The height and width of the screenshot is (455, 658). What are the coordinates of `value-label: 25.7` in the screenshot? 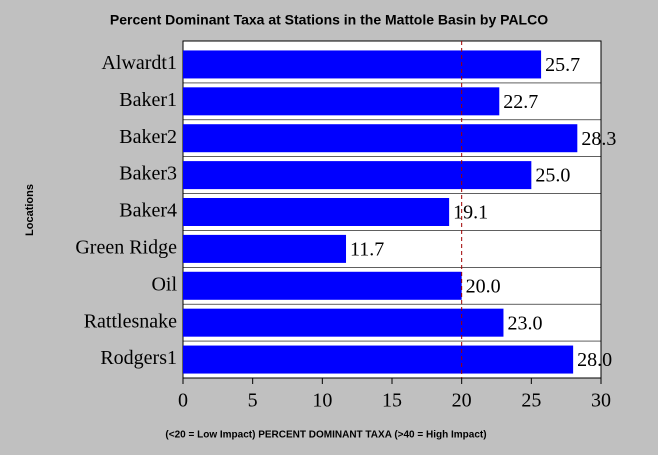 It's located at (562, 65).